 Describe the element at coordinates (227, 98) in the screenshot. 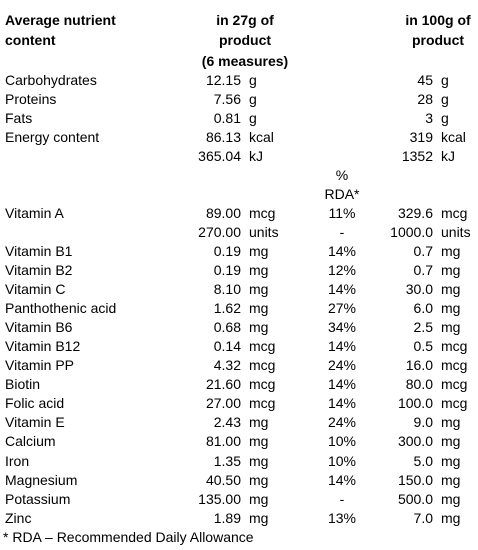

I see `value-27g: 7.56` at that location.